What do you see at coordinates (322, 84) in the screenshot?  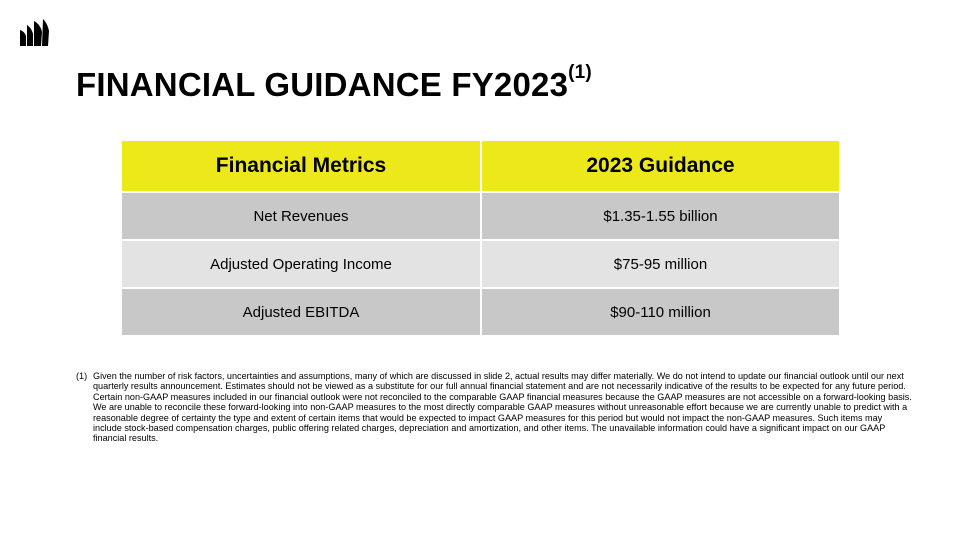 I see `page-title-text: FINANCIAL GUIDANCE FY2023` at bounding box center [322, 84].